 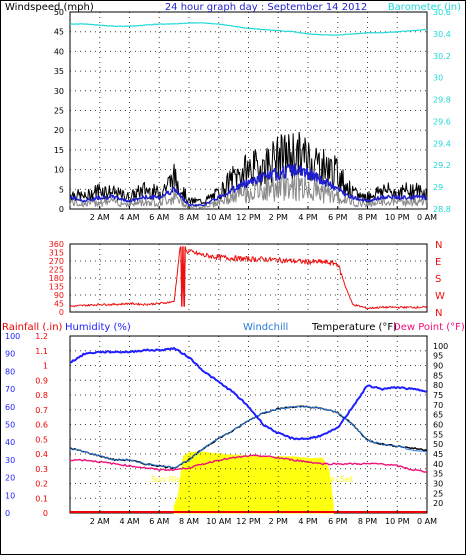 What do you see at coordinates (265, 327) in the screenshot?
I see `windchill-axis-title: Windchill` at bounding box center [265, 327].